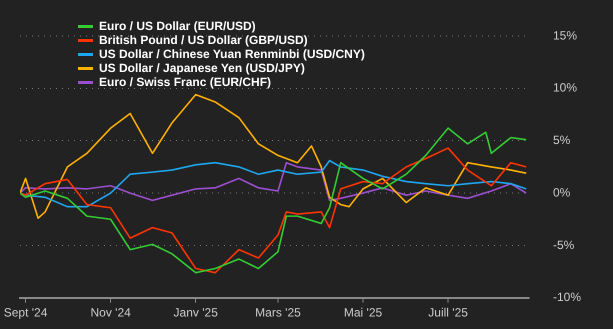 This screenshot has height=329, width=613. Describe the element at coordinates (561, 192) in the screenshot. I see `y-tick-label: 0%` at that location.